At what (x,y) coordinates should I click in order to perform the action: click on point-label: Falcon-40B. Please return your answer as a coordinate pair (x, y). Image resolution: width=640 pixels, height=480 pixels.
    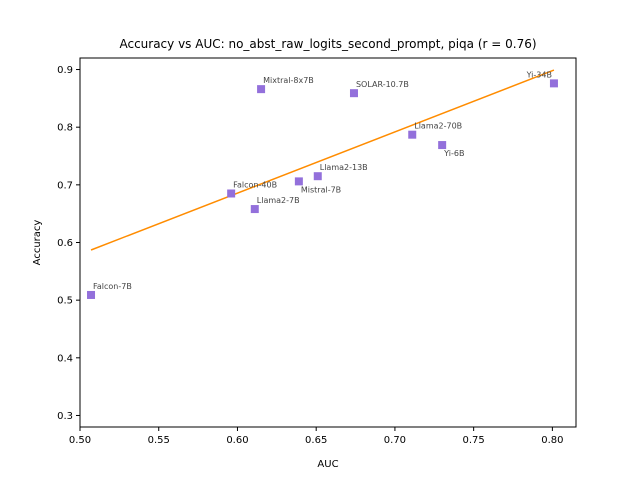
    Looking at the image, I should click on (255, 184).